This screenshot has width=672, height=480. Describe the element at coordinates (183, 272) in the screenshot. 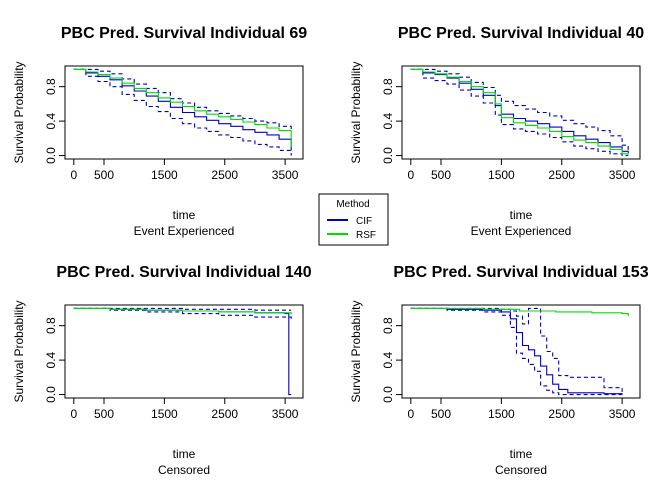

I see `panel-title: PBC Pred. Survival Individual 140` at that location.